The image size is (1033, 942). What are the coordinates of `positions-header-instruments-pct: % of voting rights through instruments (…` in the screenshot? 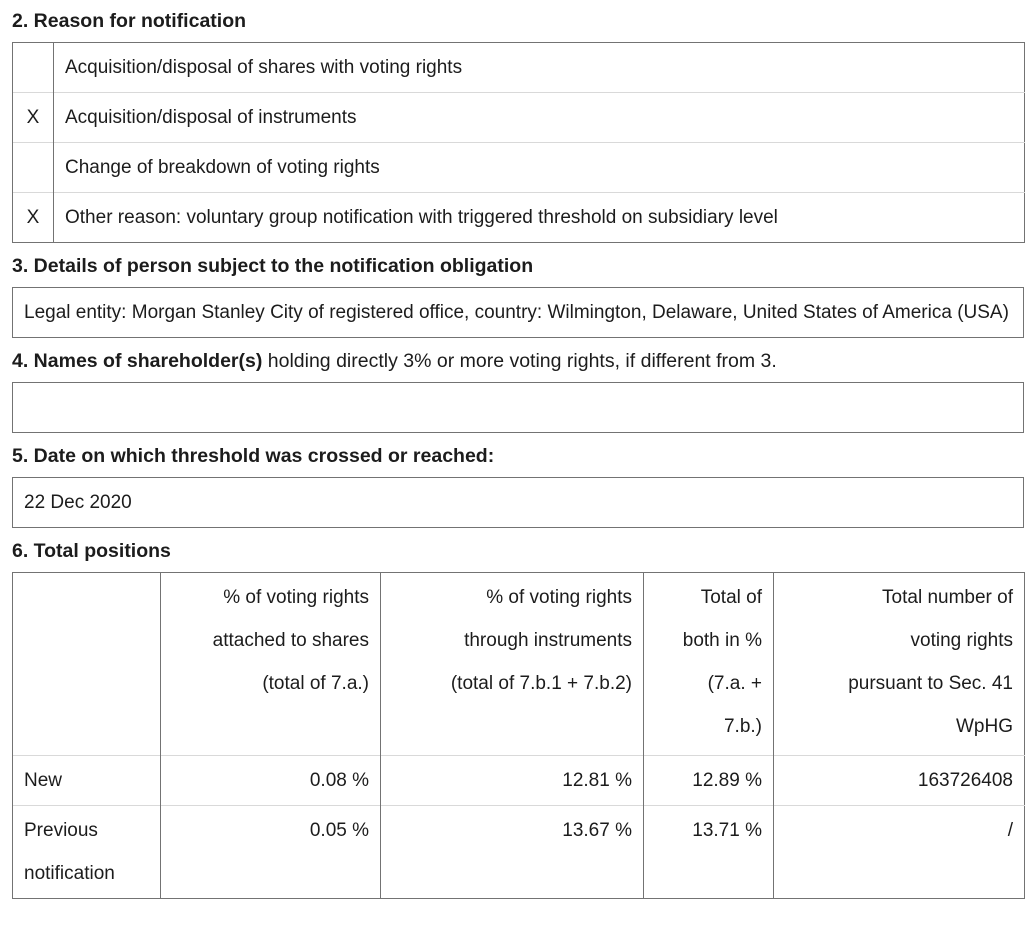 It's located at (512, 664).